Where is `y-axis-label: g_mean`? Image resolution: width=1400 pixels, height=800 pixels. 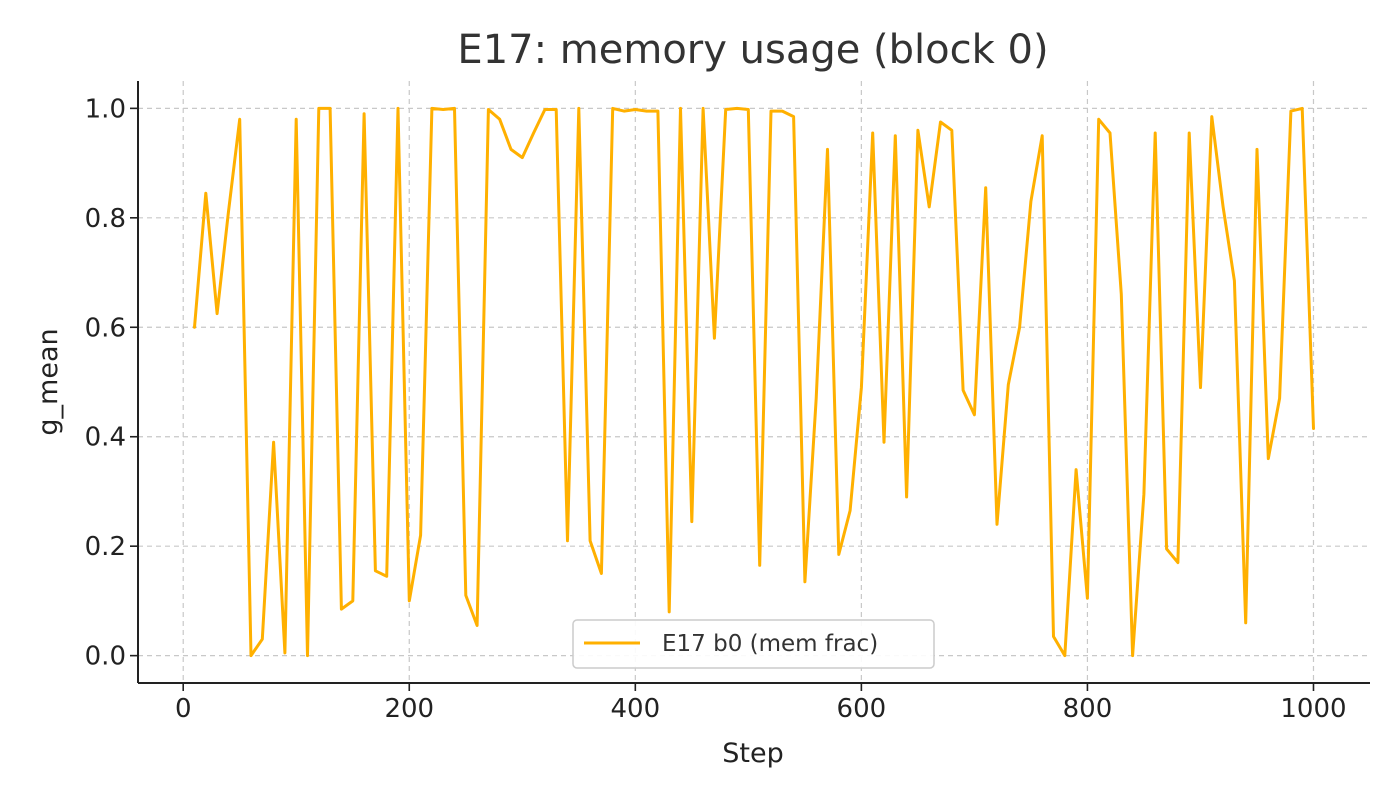 y-axis-label: g_mean is located at coordinates (48, 381).